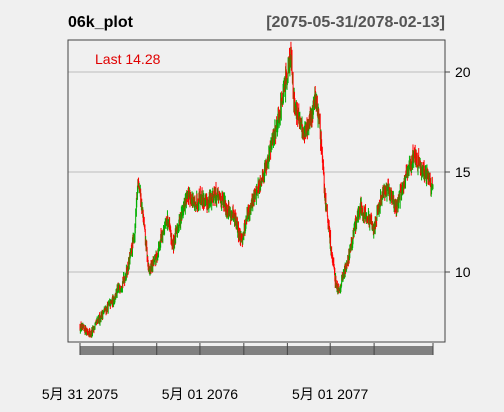 This screenshot has height=412, width=504. Describe the element at coordinates (463, 172) in the screenshot. I see `y-tick-label: 15` at that location.